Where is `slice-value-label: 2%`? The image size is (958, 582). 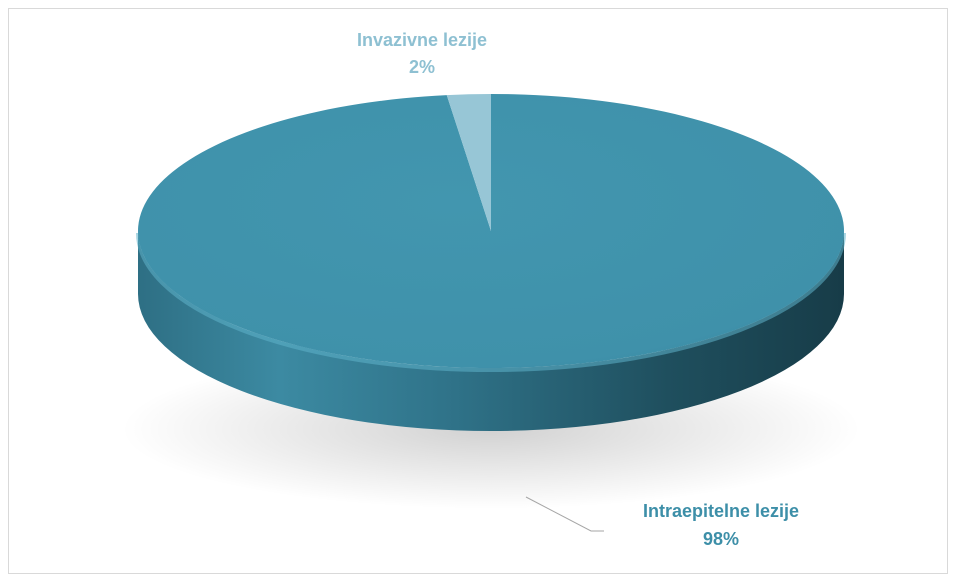
slice-value-label: 2% is located at coordinates (422, 67).